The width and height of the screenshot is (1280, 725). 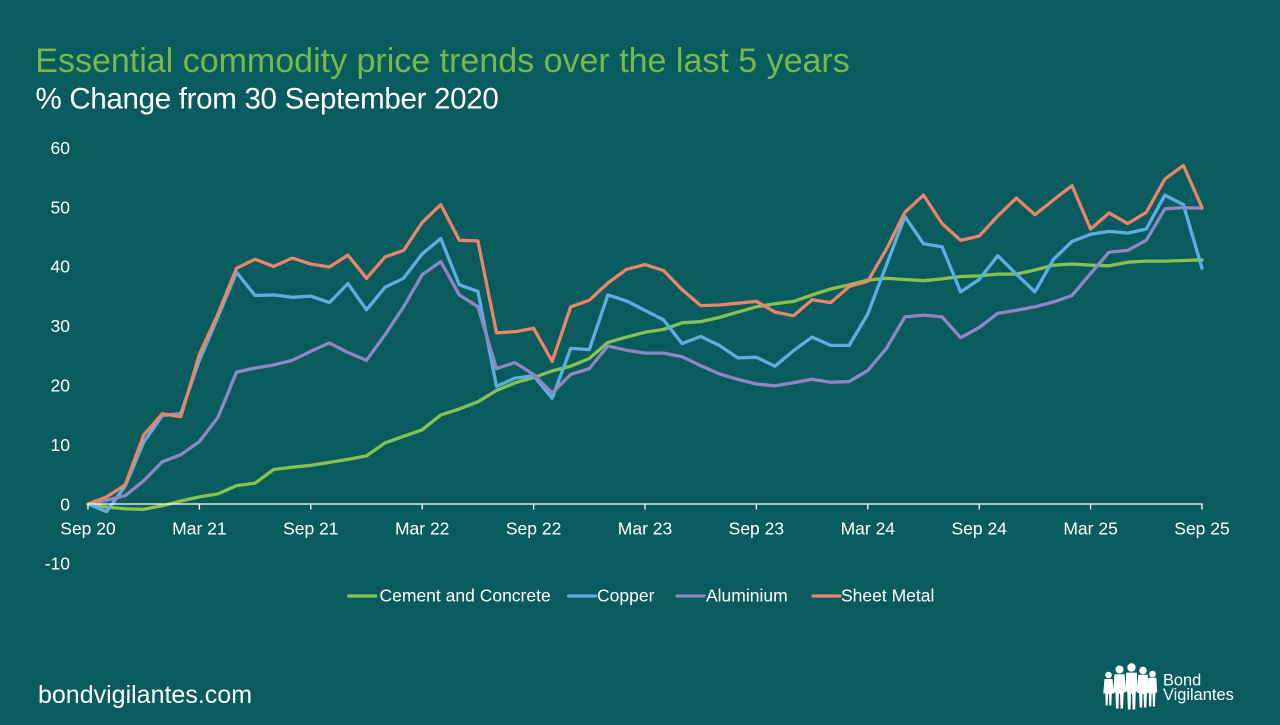 I want to click on svg-text: 0, so click(x=65, y=504).